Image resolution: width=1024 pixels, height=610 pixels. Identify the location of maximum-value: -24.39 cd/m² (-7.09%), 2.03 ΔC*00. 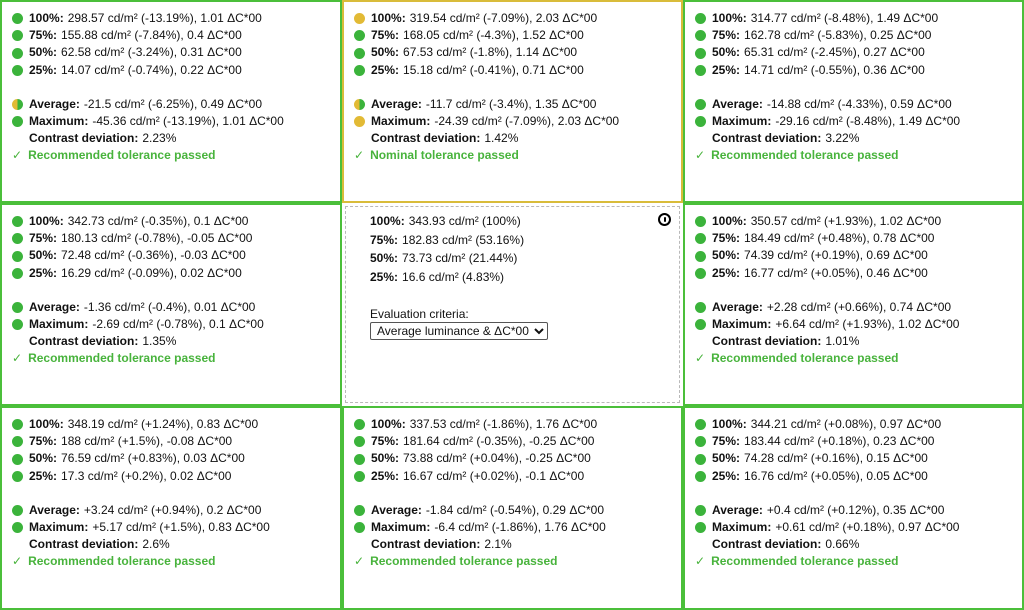
(527, 121).